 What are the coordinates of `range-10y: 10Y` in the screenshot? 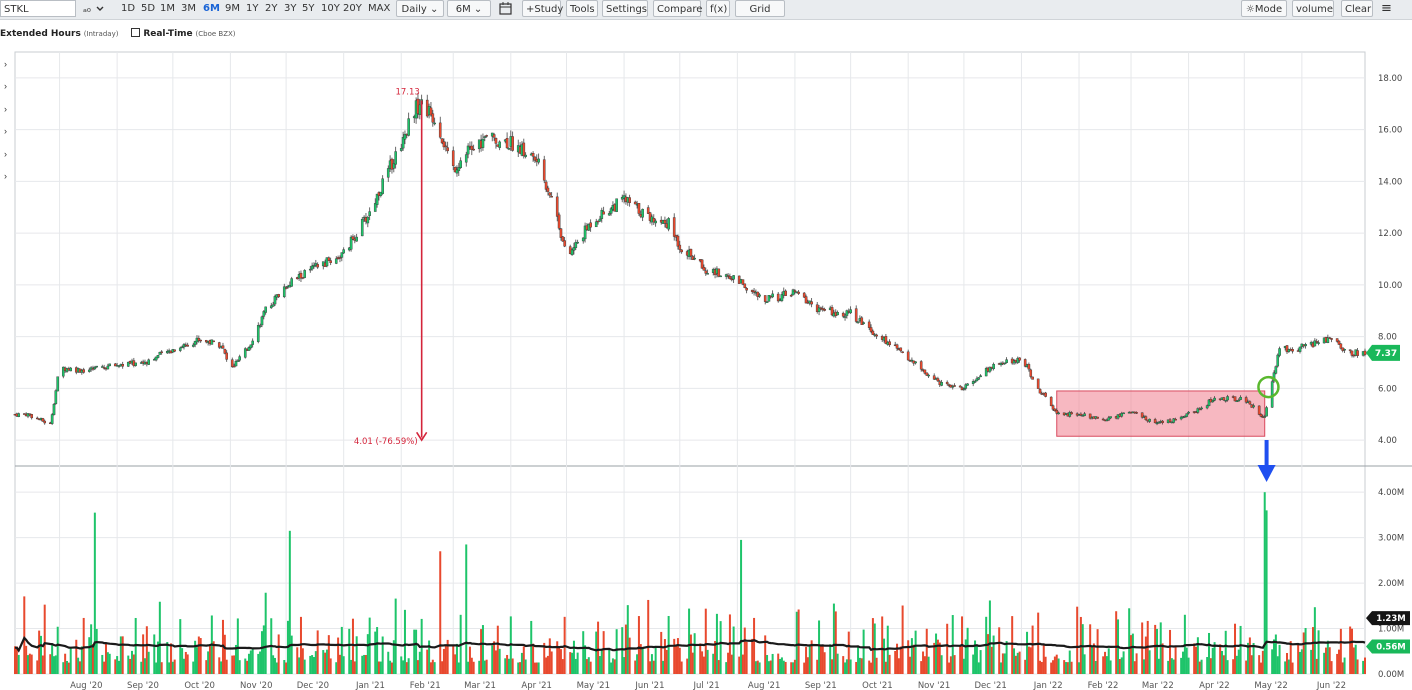 It's located at (330, 8).